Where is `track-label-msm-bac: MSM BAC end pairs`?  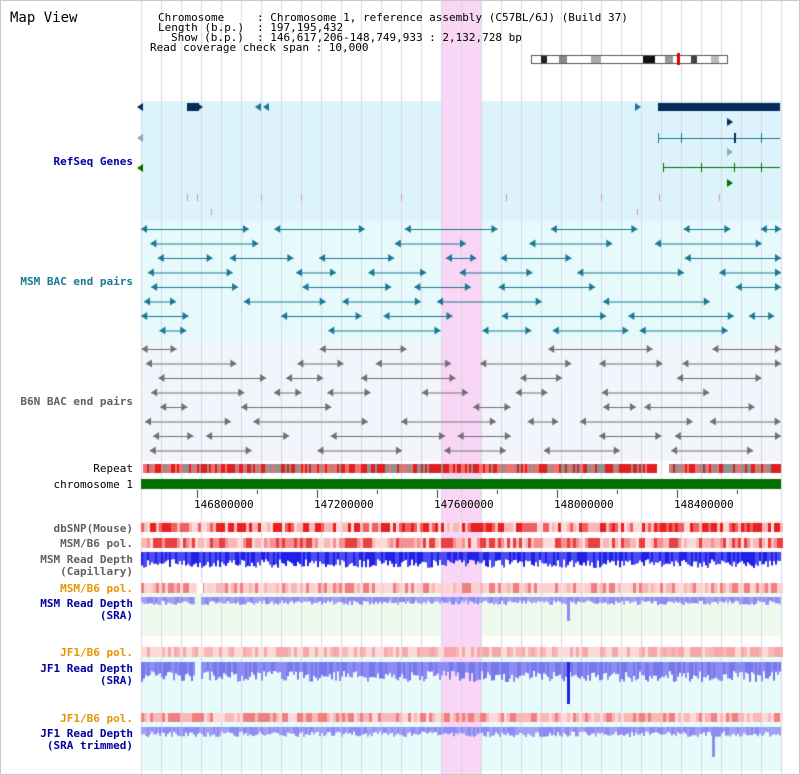
track-label-msm-bac: MSM BAC end pairs is located at coordinates (76, 281).